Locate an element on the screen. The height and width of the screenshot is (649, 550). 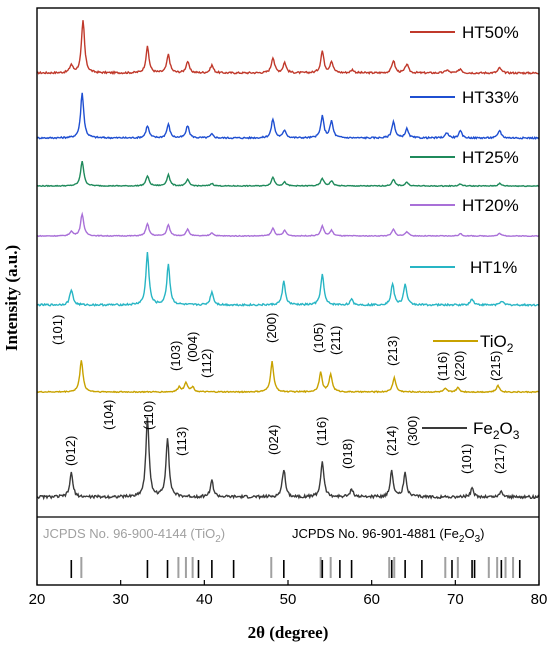
x-tick-label: 40 is located at coordinates (204, 599).